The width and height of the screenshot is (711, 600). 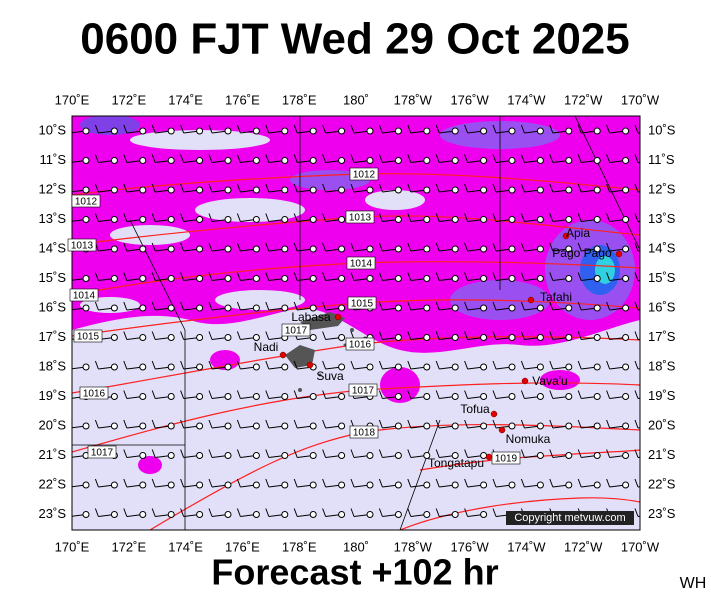 What do you see at coordinates (200, 140) in the screenshot?
I see `clear-patch` at bounding box center [200, 140].